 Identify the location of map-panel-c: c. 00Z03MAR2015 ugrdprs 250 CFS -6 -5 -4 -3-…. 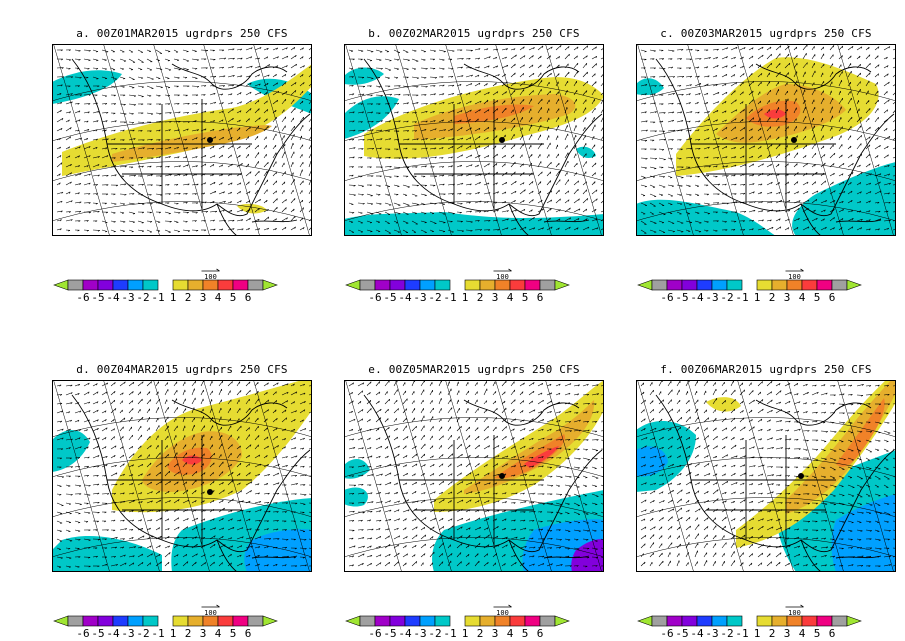
(766, 165).